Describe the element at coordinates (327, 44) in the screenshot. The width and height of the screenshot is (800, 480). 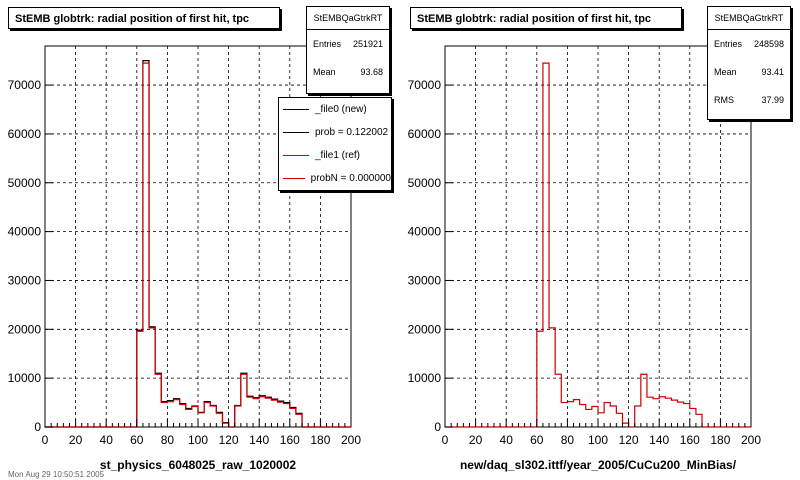
I see `left-stats-entries-label: Entries` at that location.